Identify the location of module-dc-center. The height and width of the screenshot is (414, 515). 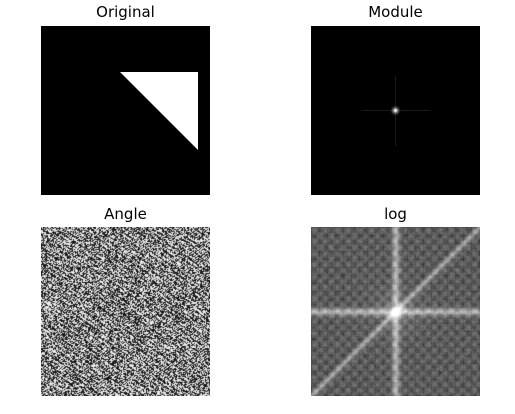
(395, 110).